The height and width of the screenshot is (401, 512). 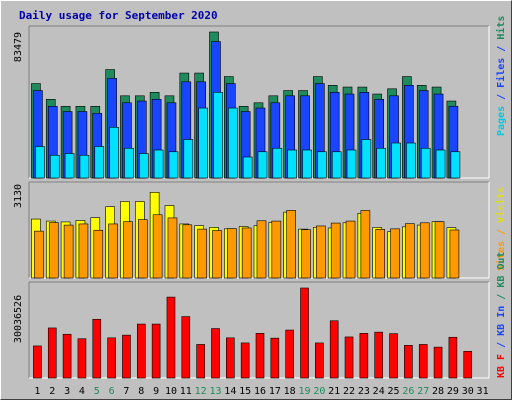 What do you see at coordinates (275, 391) in the screenshot?
I see `day-tick-label-17: 17` at bounding box center [275, 391].